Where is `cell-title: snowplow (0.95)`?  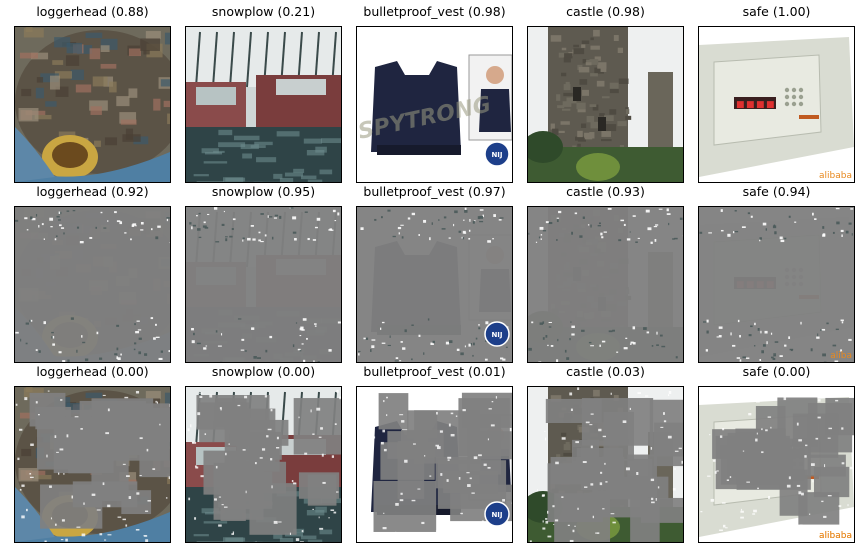 cell-title: snowplow (0.95) is located at coordinates (263, 191).